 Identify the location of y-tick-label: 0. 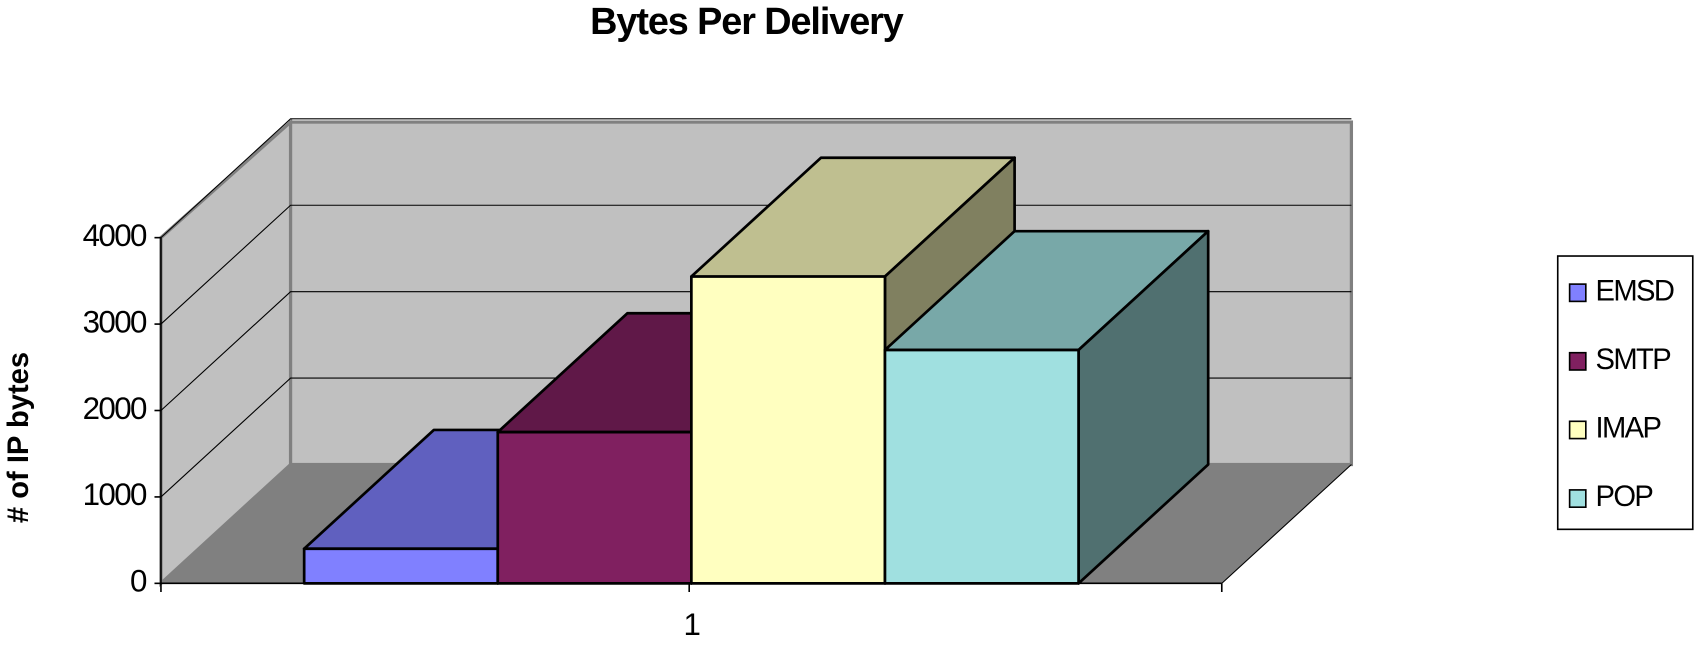
(138, 581).